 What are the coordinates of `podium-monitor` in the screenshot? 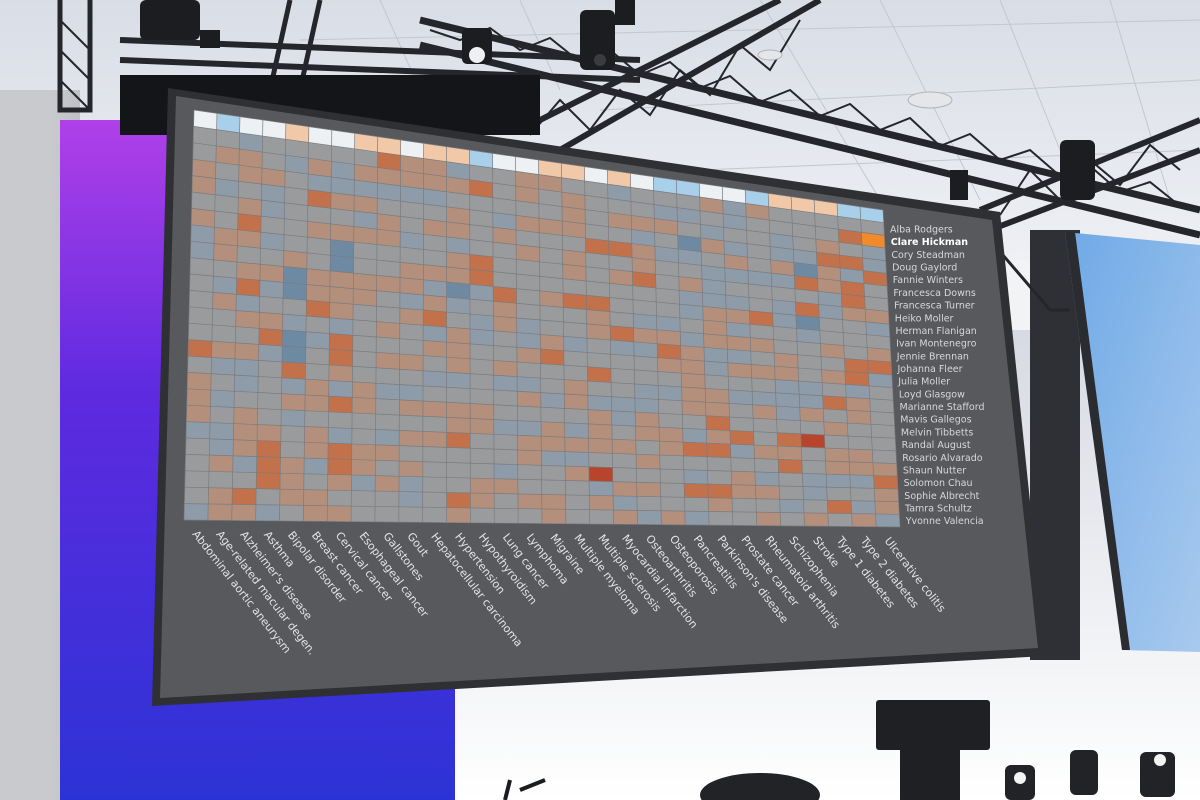 It's located at (933, 725).